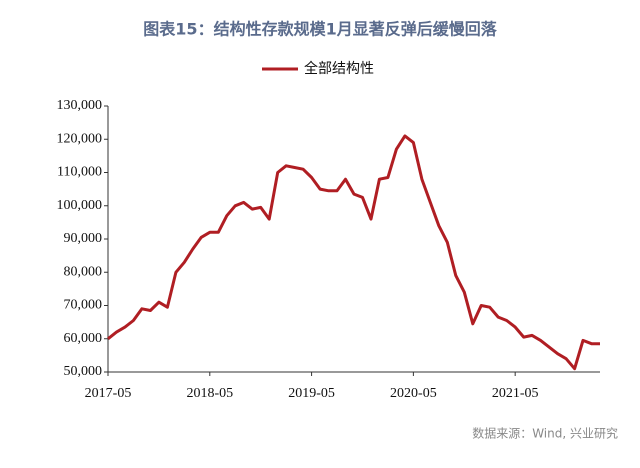 The height and width of the screenshot is (468, 640). I want to click on x-tick-label: 2017-05, so click(108, 393).